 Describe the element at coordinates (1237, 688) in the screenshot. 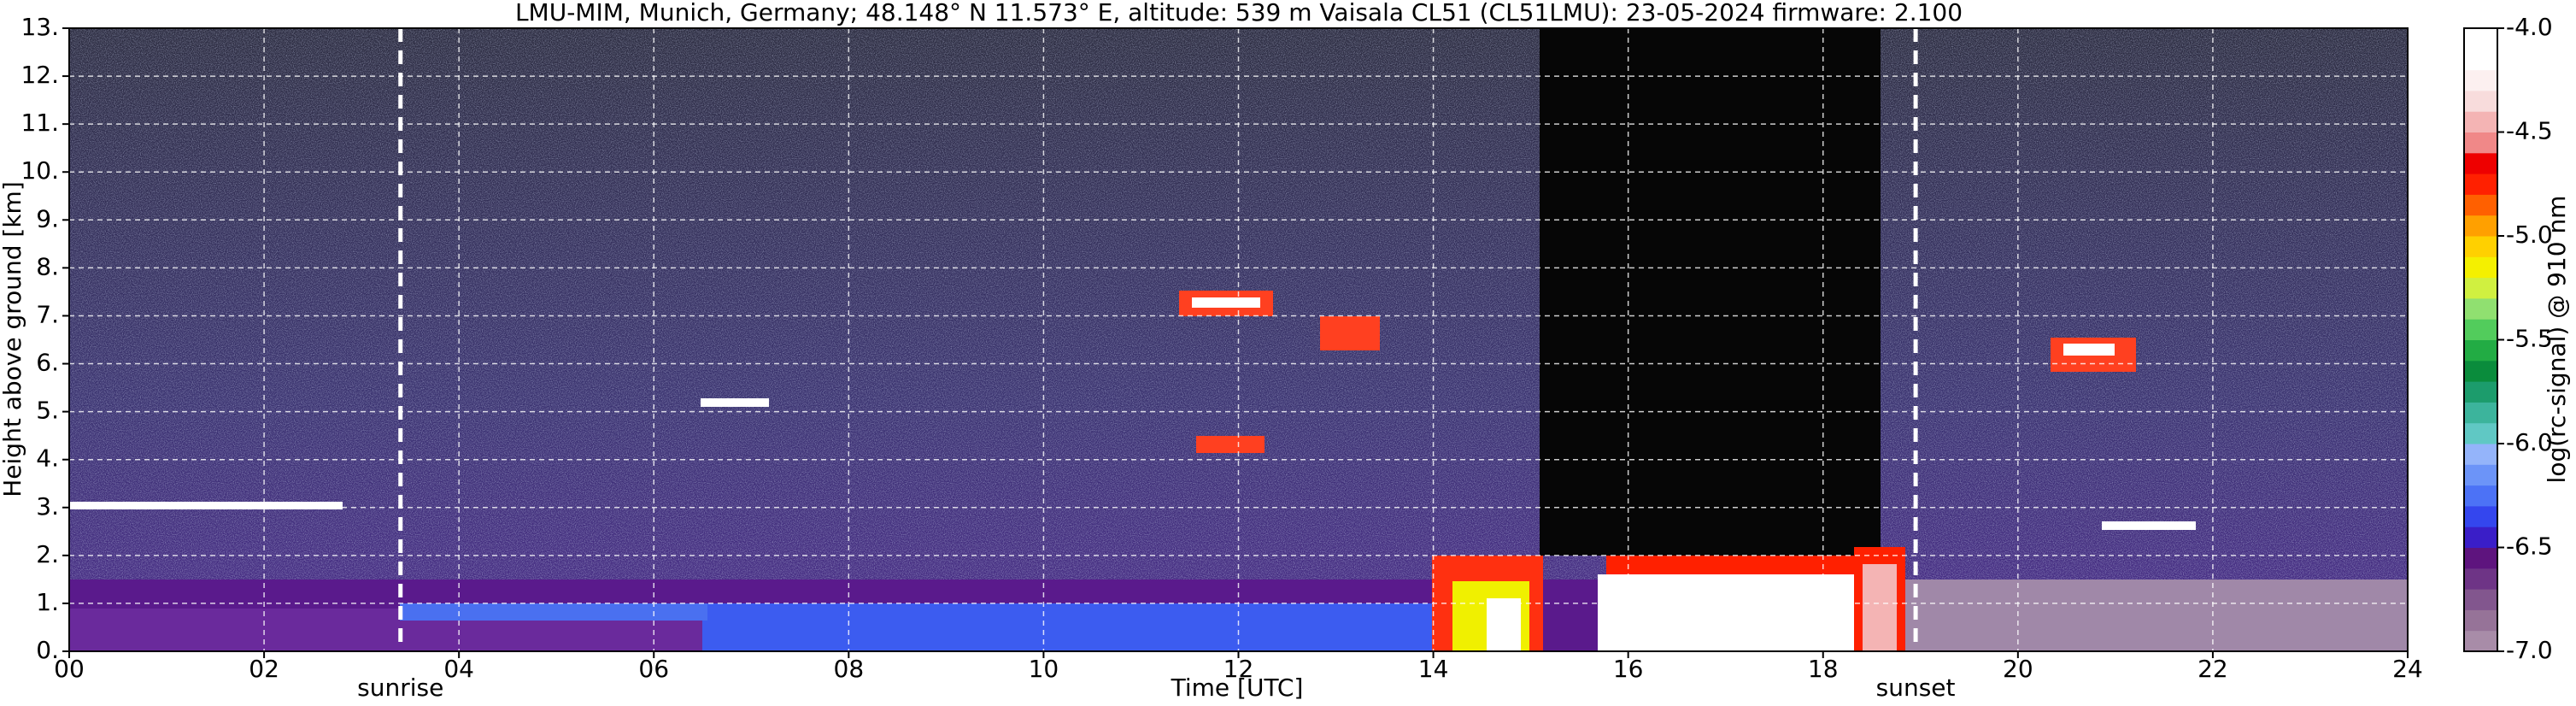

I see `x-axis-label: Time [UTC]` at that location.